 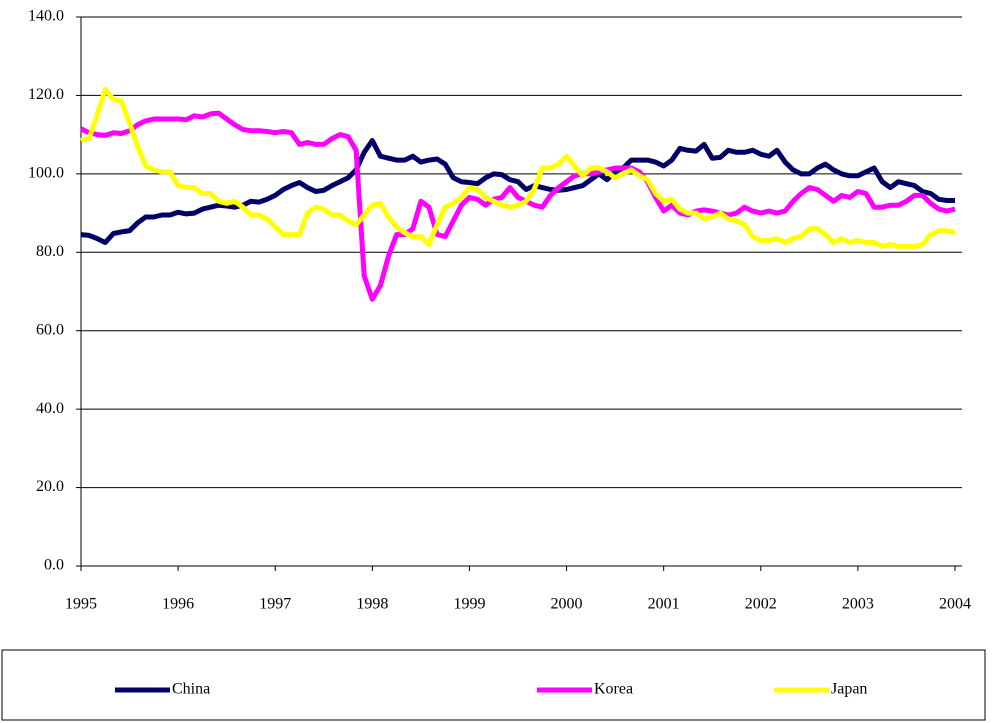 What do you see at coordinates (50, 408) in the screenshot?
I see `y-tick-label: 40.0` at bounding box center [50, 408].